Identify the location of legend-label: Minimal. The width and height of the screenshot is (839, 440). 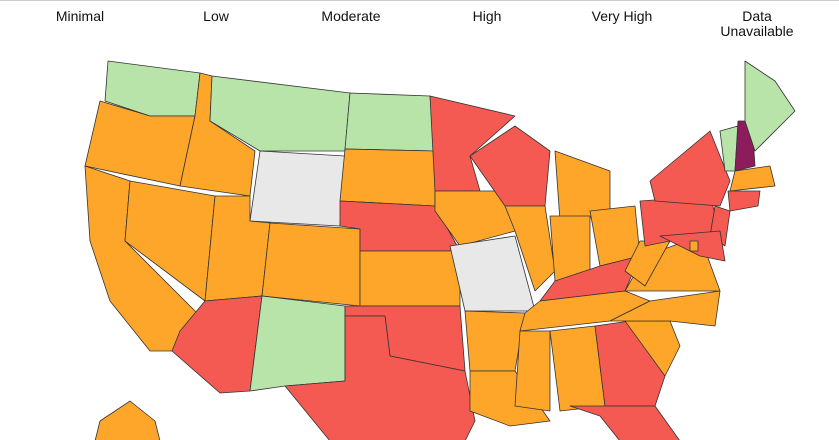
(80, 16).